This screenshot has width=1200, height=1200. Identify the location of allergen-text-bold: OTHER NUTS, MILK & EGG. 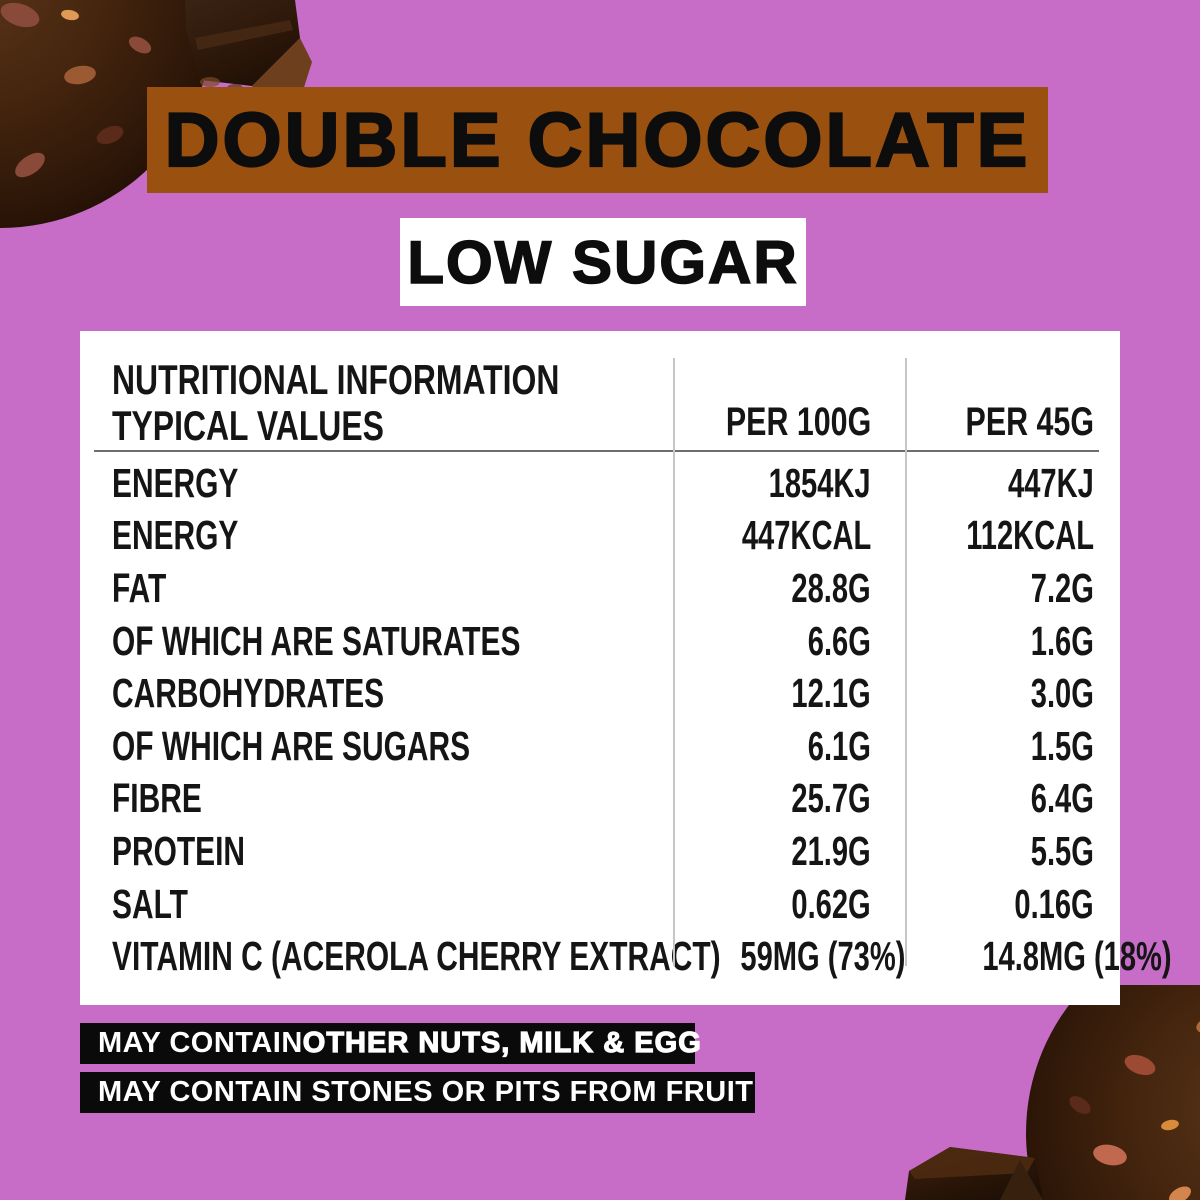
(502, 1042).